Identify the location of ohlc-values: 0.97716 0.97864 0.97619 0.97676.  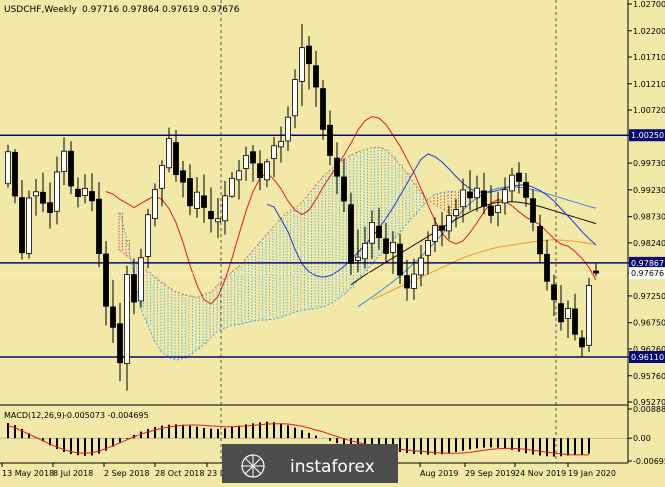
(161, 10).